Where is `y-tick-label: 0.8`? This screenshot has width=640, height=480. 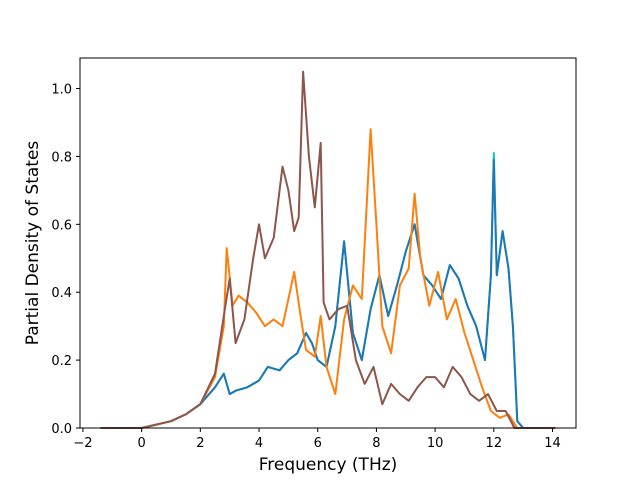 y-tick-label: 0.8 is located at coordinates (61, 157).